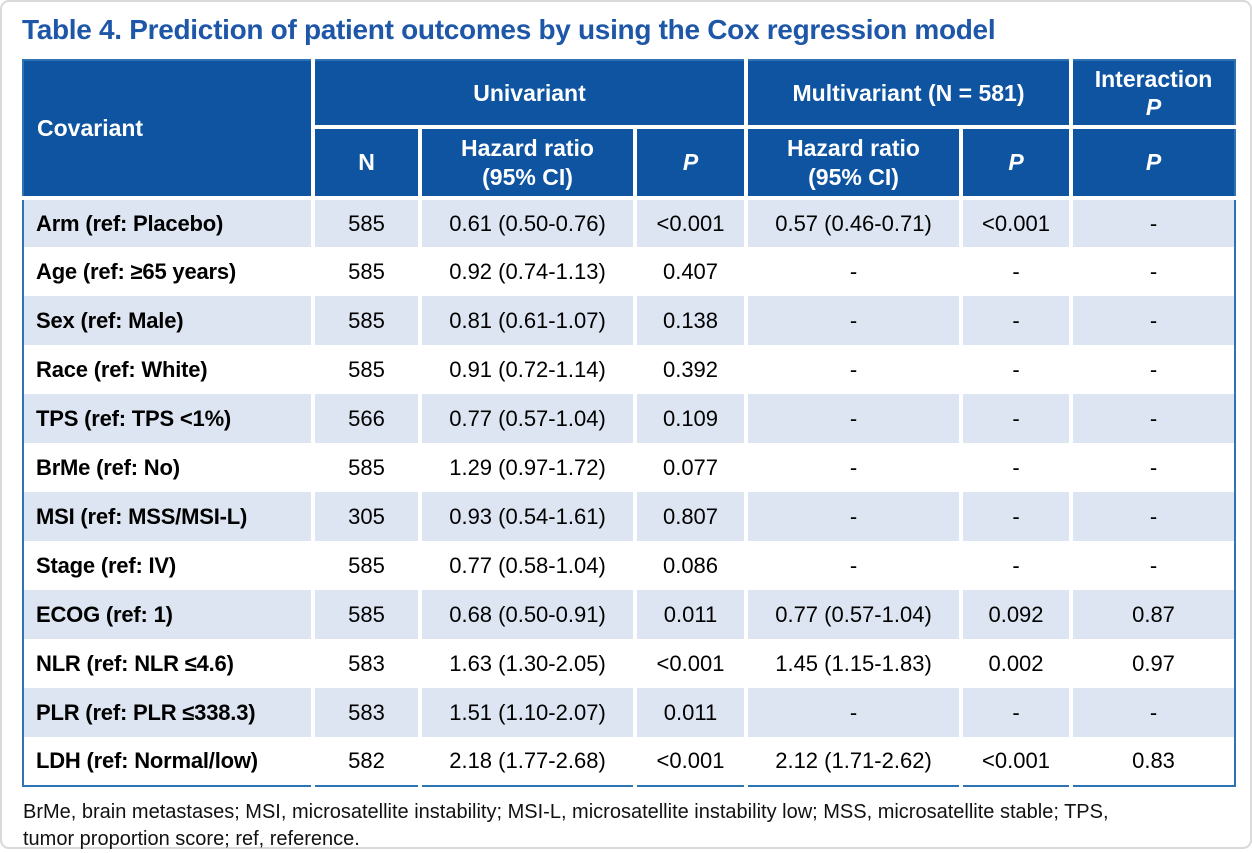  I want to click on p-interaction-cell: 0.97, so click(1153, 663).